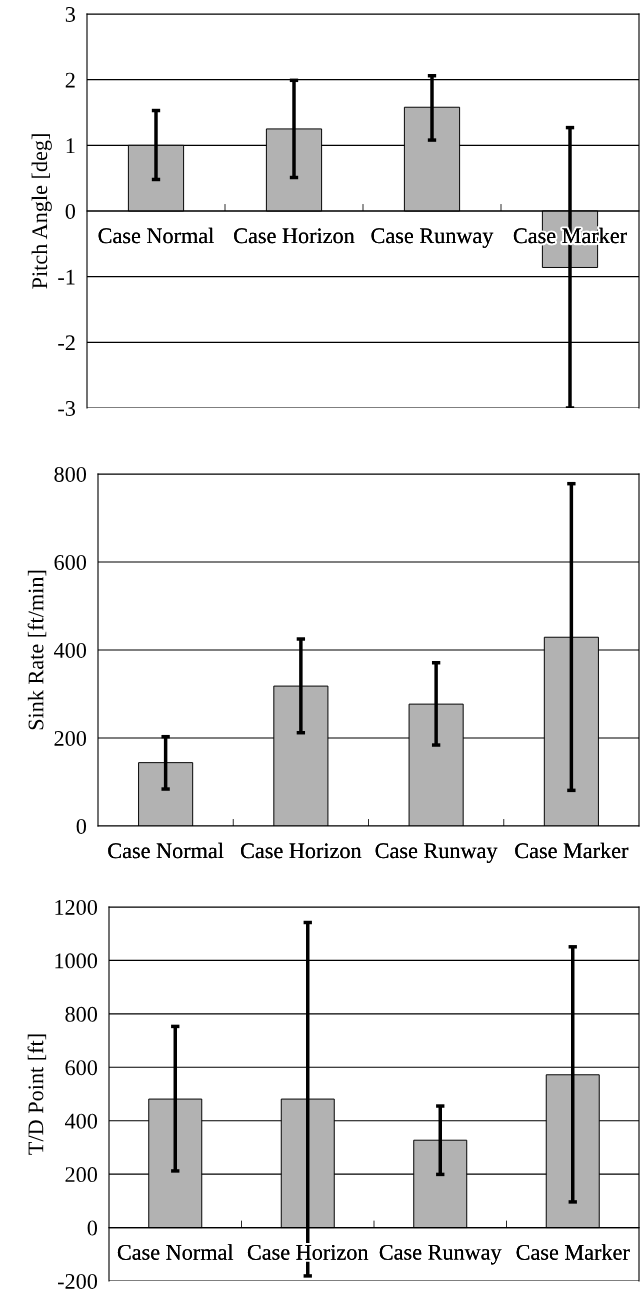 Image resolution: width=640 pixels, height=1302 pixels. Describe the element at coordinates (76, 961) in the screenshot. I see `y-tick-label: 1000` at that location.